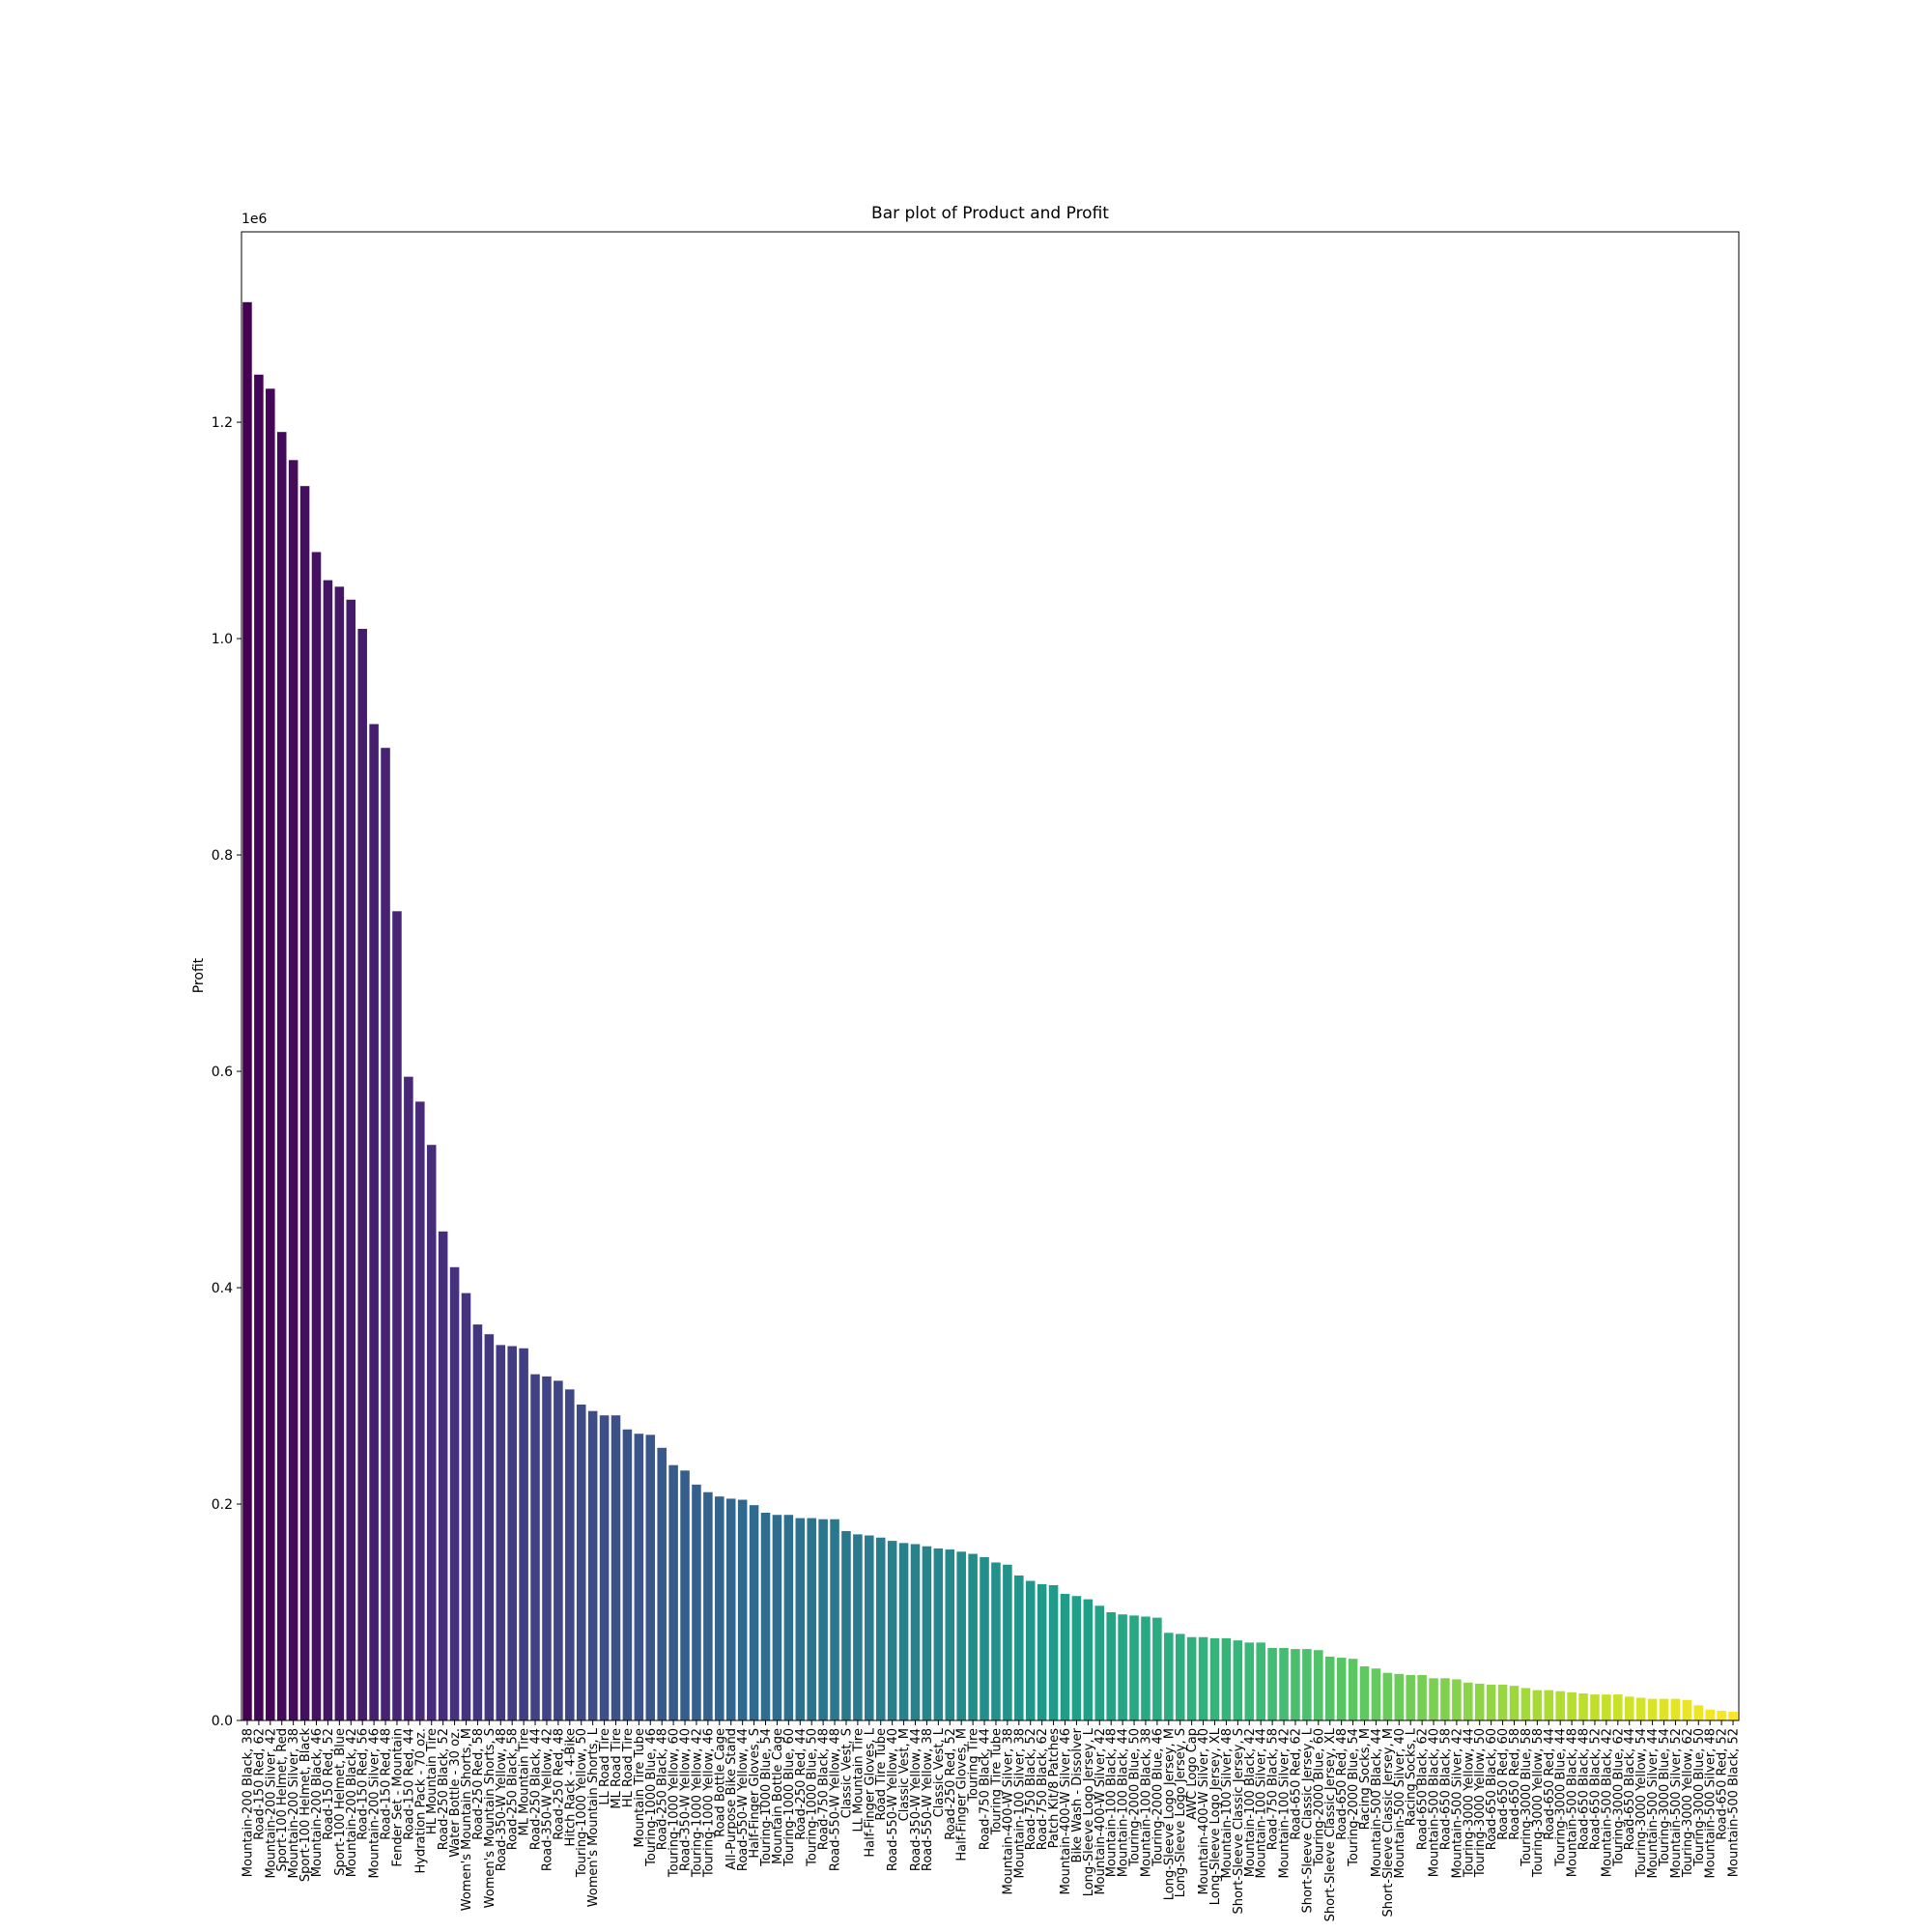  I want to click on x-tick-label: Sport-100 Helmet, Blue, so click(340, 1802).